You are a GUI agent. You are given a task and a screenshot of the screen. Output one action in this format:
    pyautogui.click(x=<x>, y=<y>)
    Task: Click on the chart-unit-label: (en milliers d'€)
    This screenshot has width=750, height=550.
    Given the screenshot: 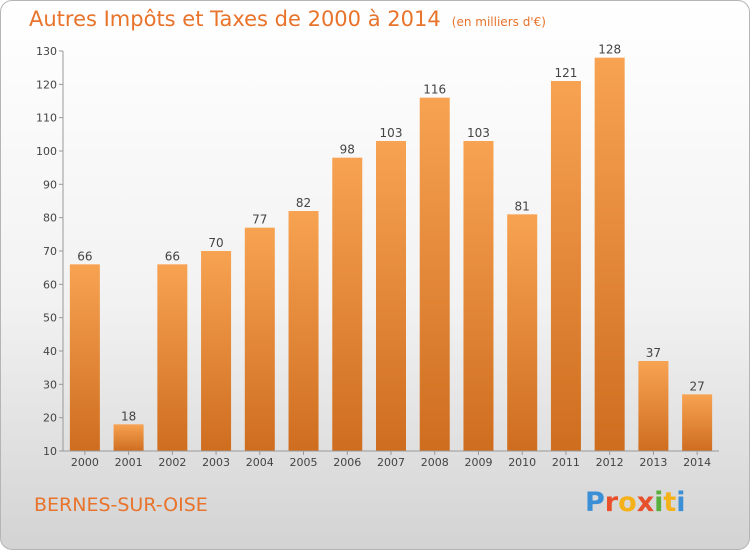 What is the action you would take?
    pyautogui.click(x=498, y=22)
    